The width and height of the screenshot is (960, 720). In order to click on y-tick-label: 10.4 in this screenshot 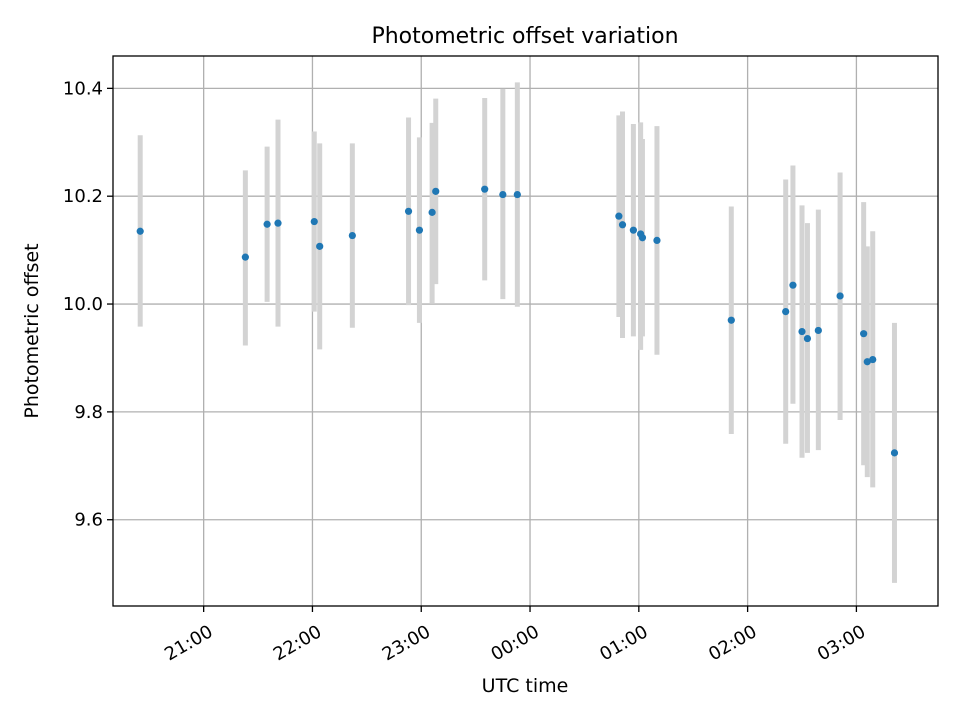, I will do `click(83, 88)`.